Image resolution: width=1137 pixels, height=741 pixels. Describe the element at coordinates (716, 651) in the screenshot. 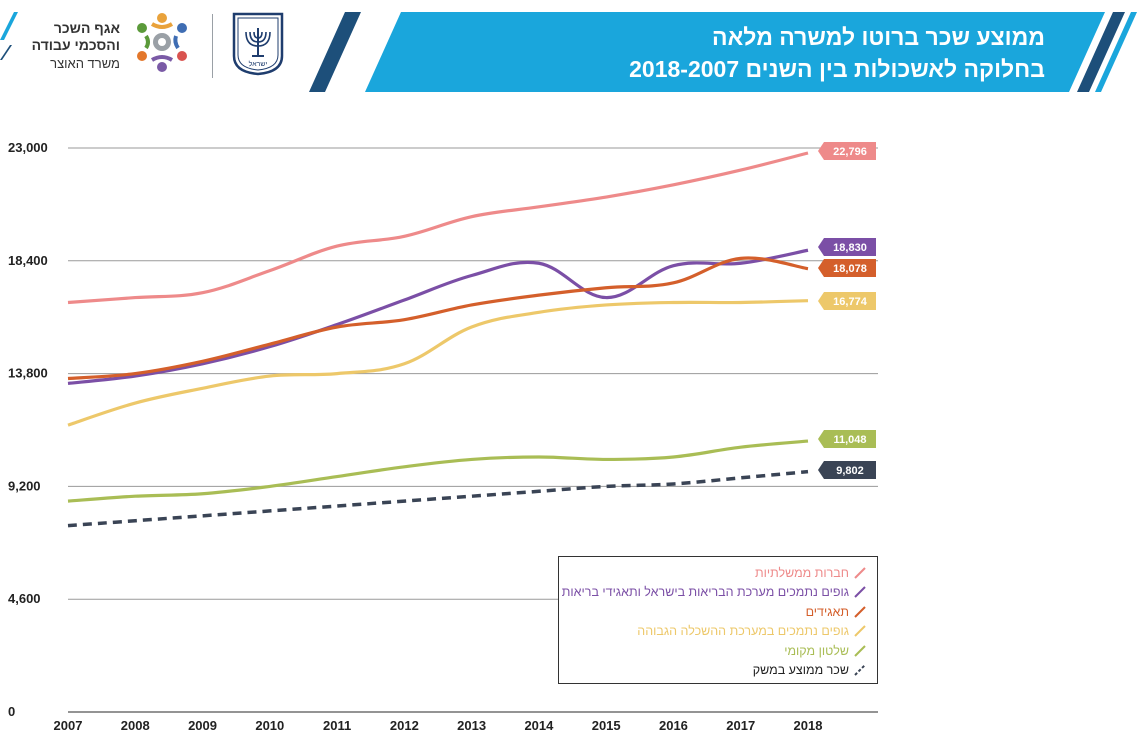

I see `legend-entry: שלטון מקומי` at that location.